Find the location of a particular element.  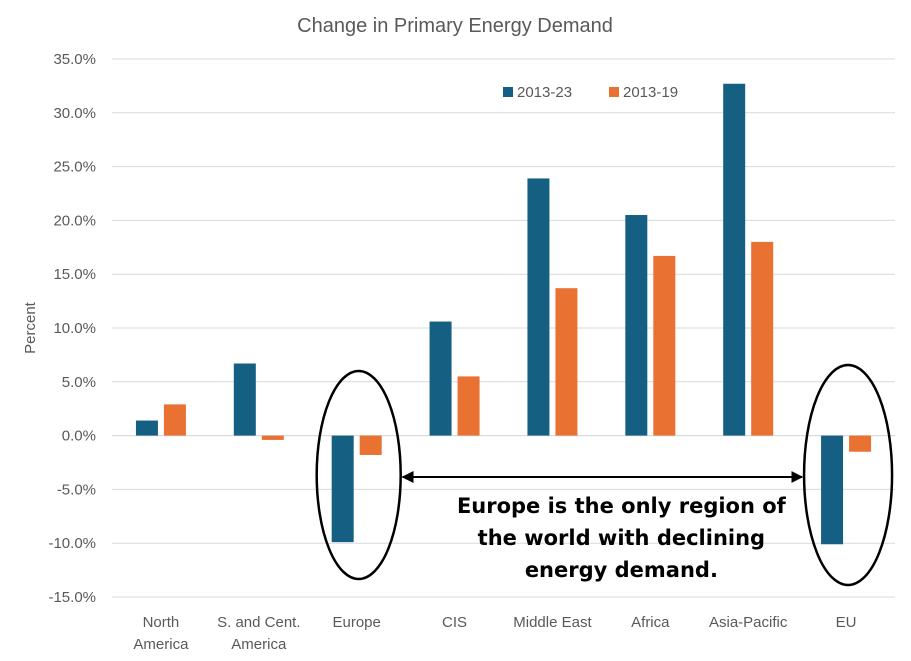

y-tick-label: 15.0% is located at coordinates (74, 274).